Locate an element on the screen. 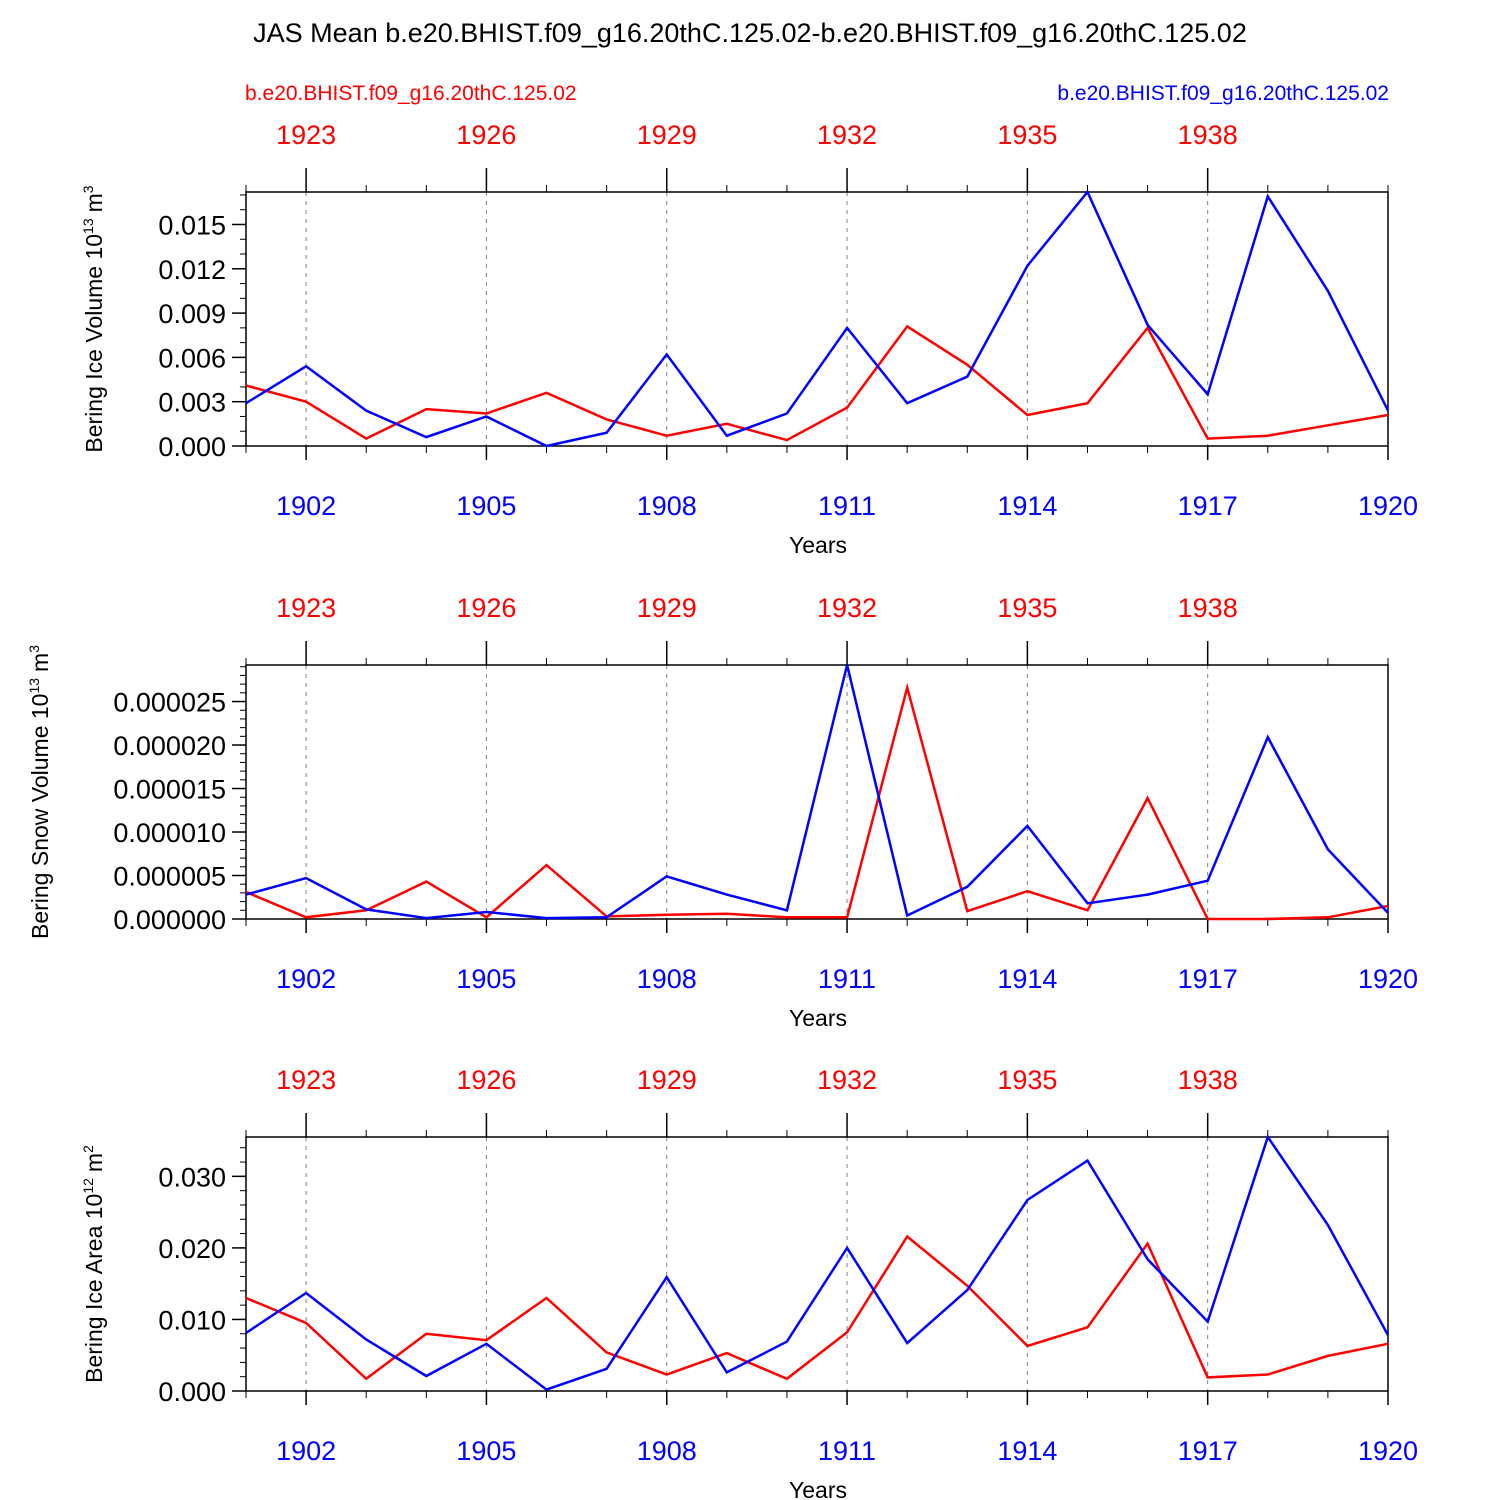  legend-blue-label: b.e20.BHIST.f09_g16.20thC.125.02 is located at coordinates (1223, 93).